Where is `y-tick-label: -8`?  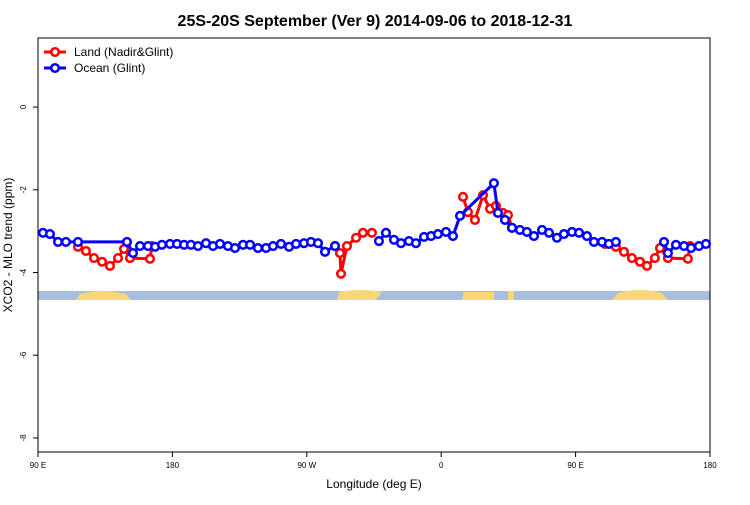 y-tick-label: -8 is located at coordinates (23, 438).